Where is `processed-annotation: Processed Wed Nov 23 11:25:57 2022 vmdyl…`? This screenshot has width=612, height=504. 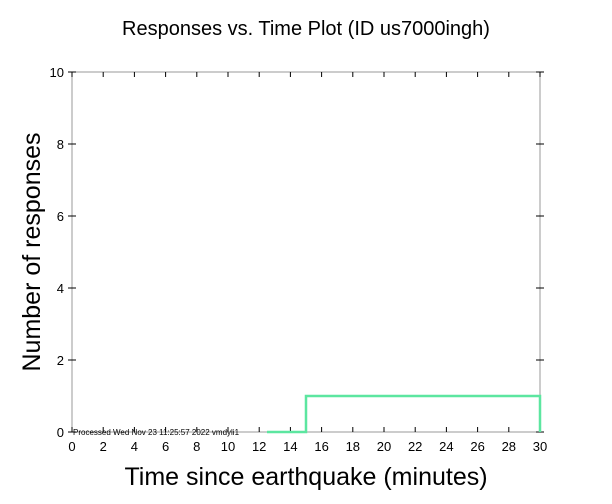 processed-annotation: Processed Wed Nov 23 11:25:57 2022 vmdyl… is located at coordinates (156, 432).